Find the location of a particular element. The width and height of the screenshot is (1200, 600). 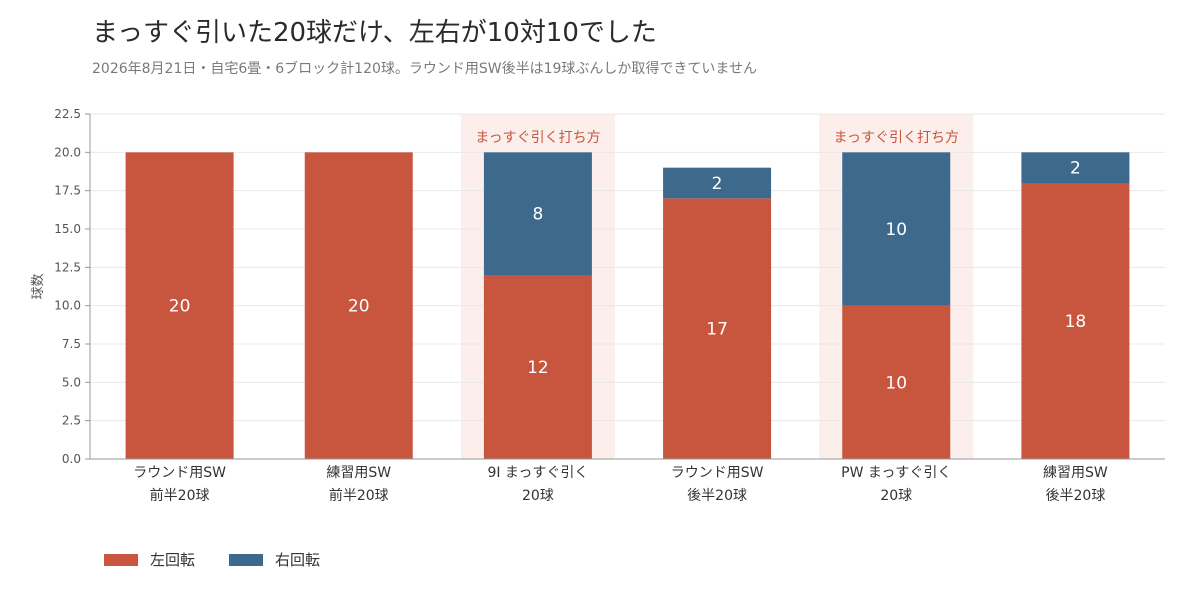

y-tick-label: 17.5 is located at coordinates (67, 191).